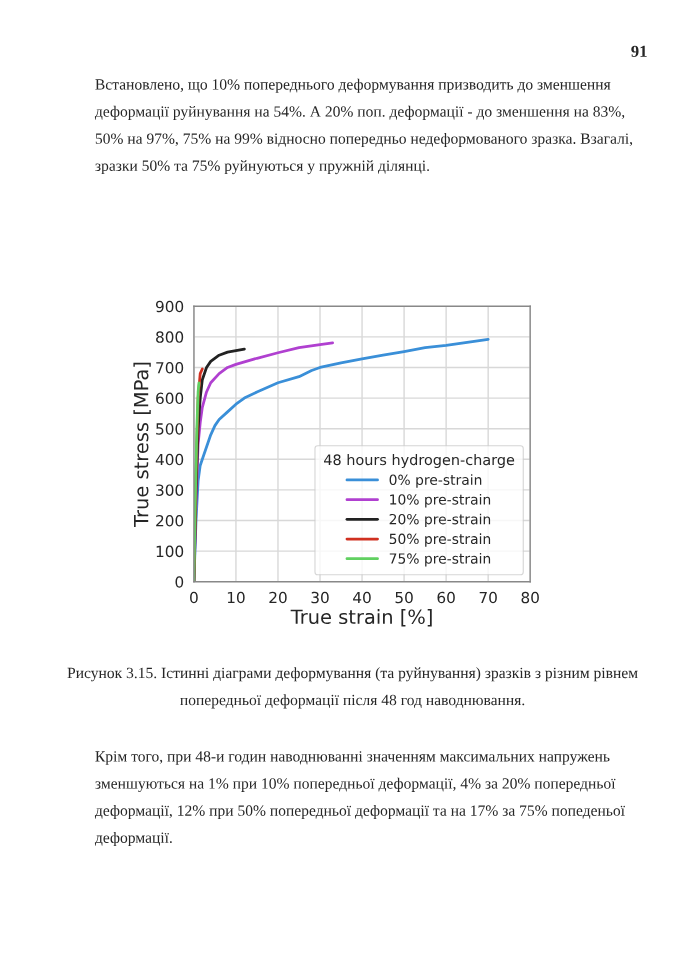 The width and height of the screenshot is (678, 960). Describe the element at coordinates (361, 618) in the screenshot. I see `x-axis-title: True strain [%]` at that location.